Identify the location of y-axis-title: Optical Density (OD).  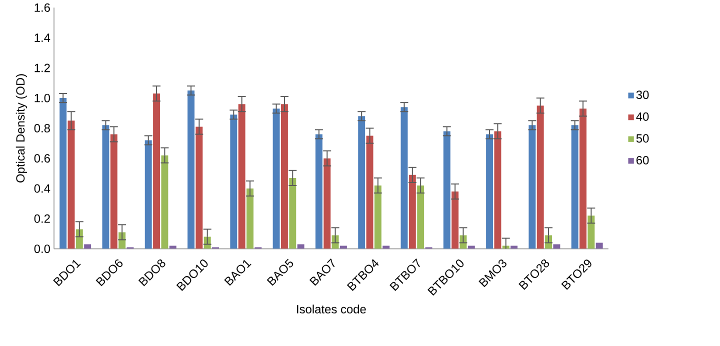
(22, 128).